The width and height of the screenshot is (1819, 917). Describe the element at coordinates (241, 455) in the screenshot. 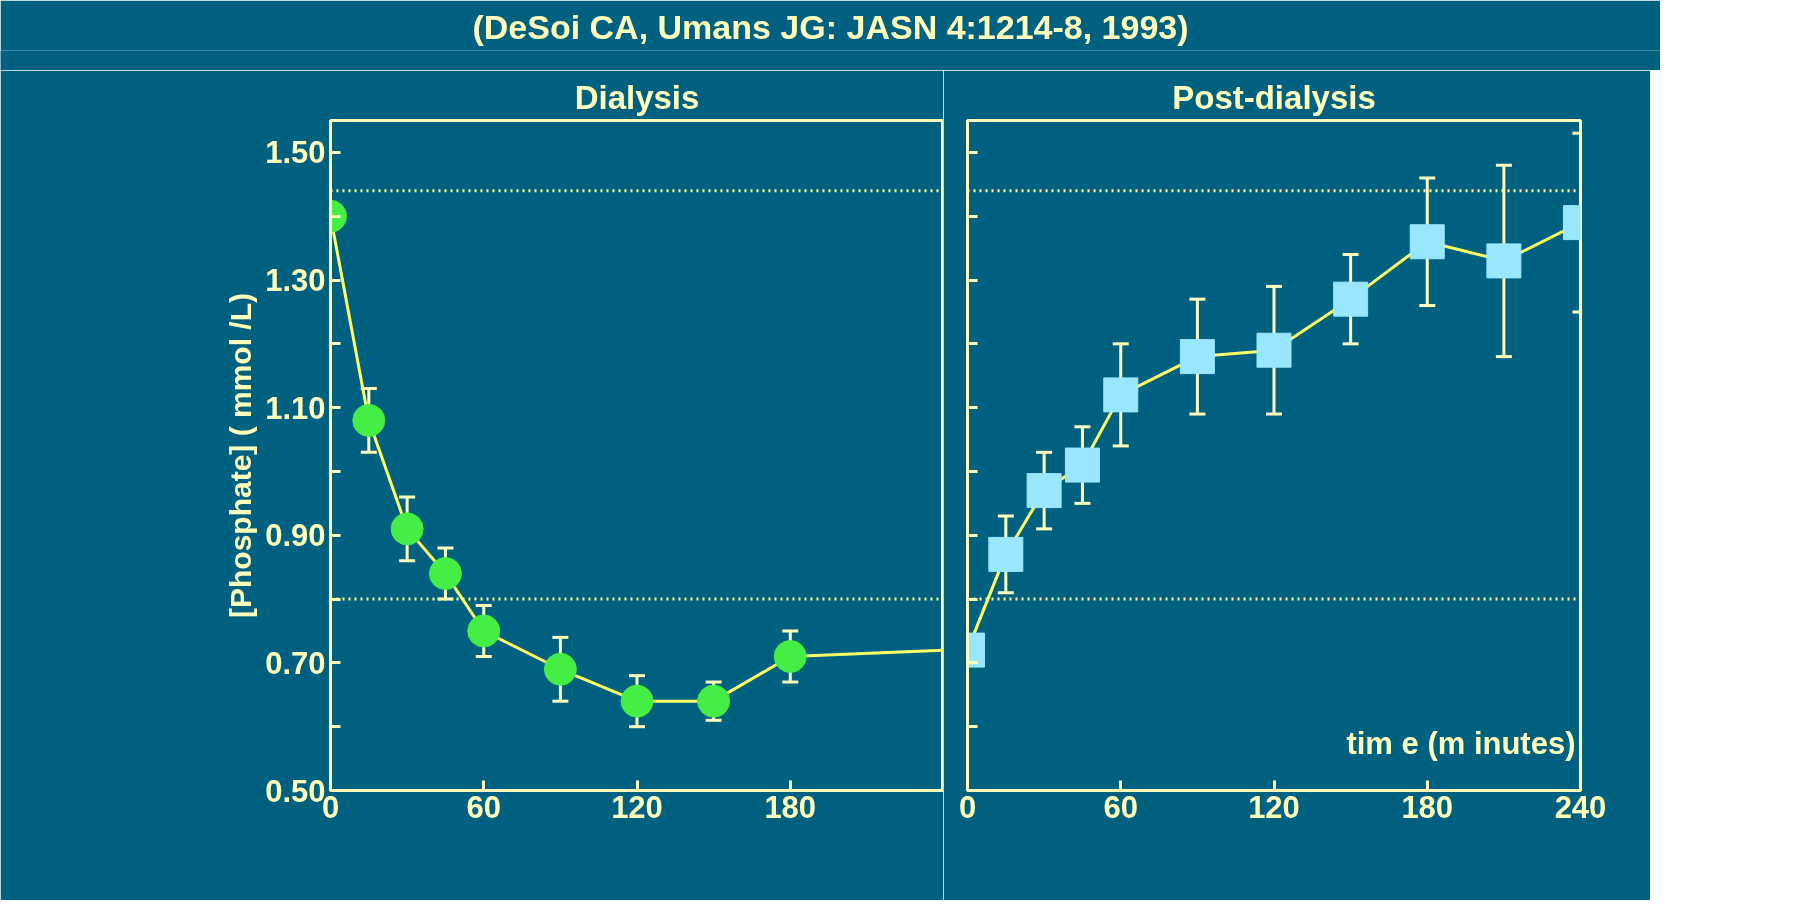

I see `y-axis-title: [Phosphate] ( mmol /L)` at that location.